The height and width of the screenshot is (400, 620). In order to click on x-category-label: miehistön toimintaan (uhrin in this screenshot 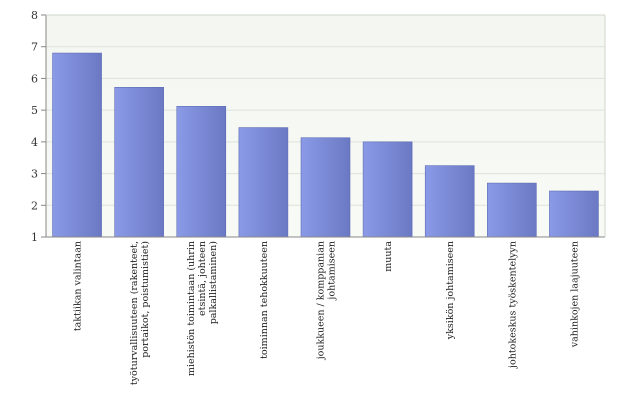, I will do `click(191, 308)`.